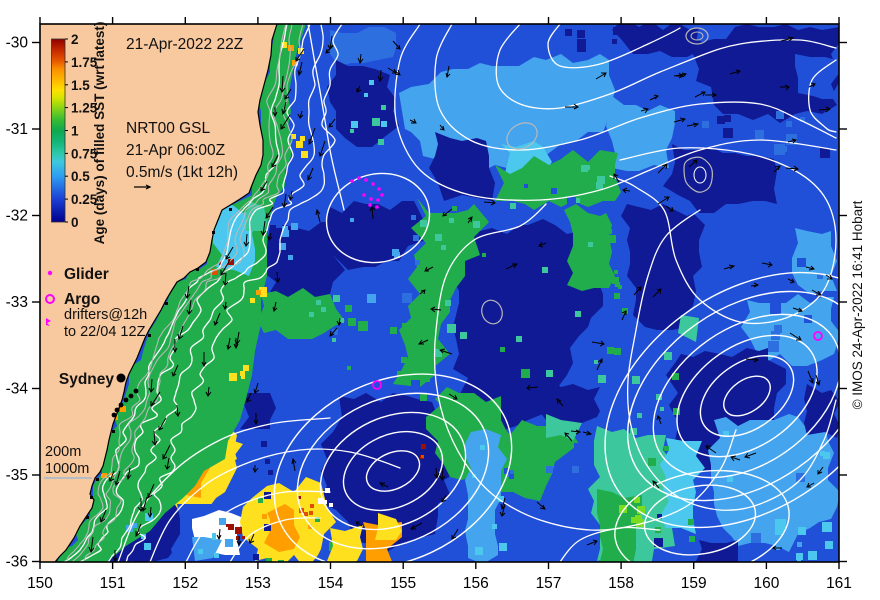 The height and width of the screenshot is (600, 880). Describe the element at coordinates (75, 222) in the screenshot. I see `svg-text: 0` at that location.